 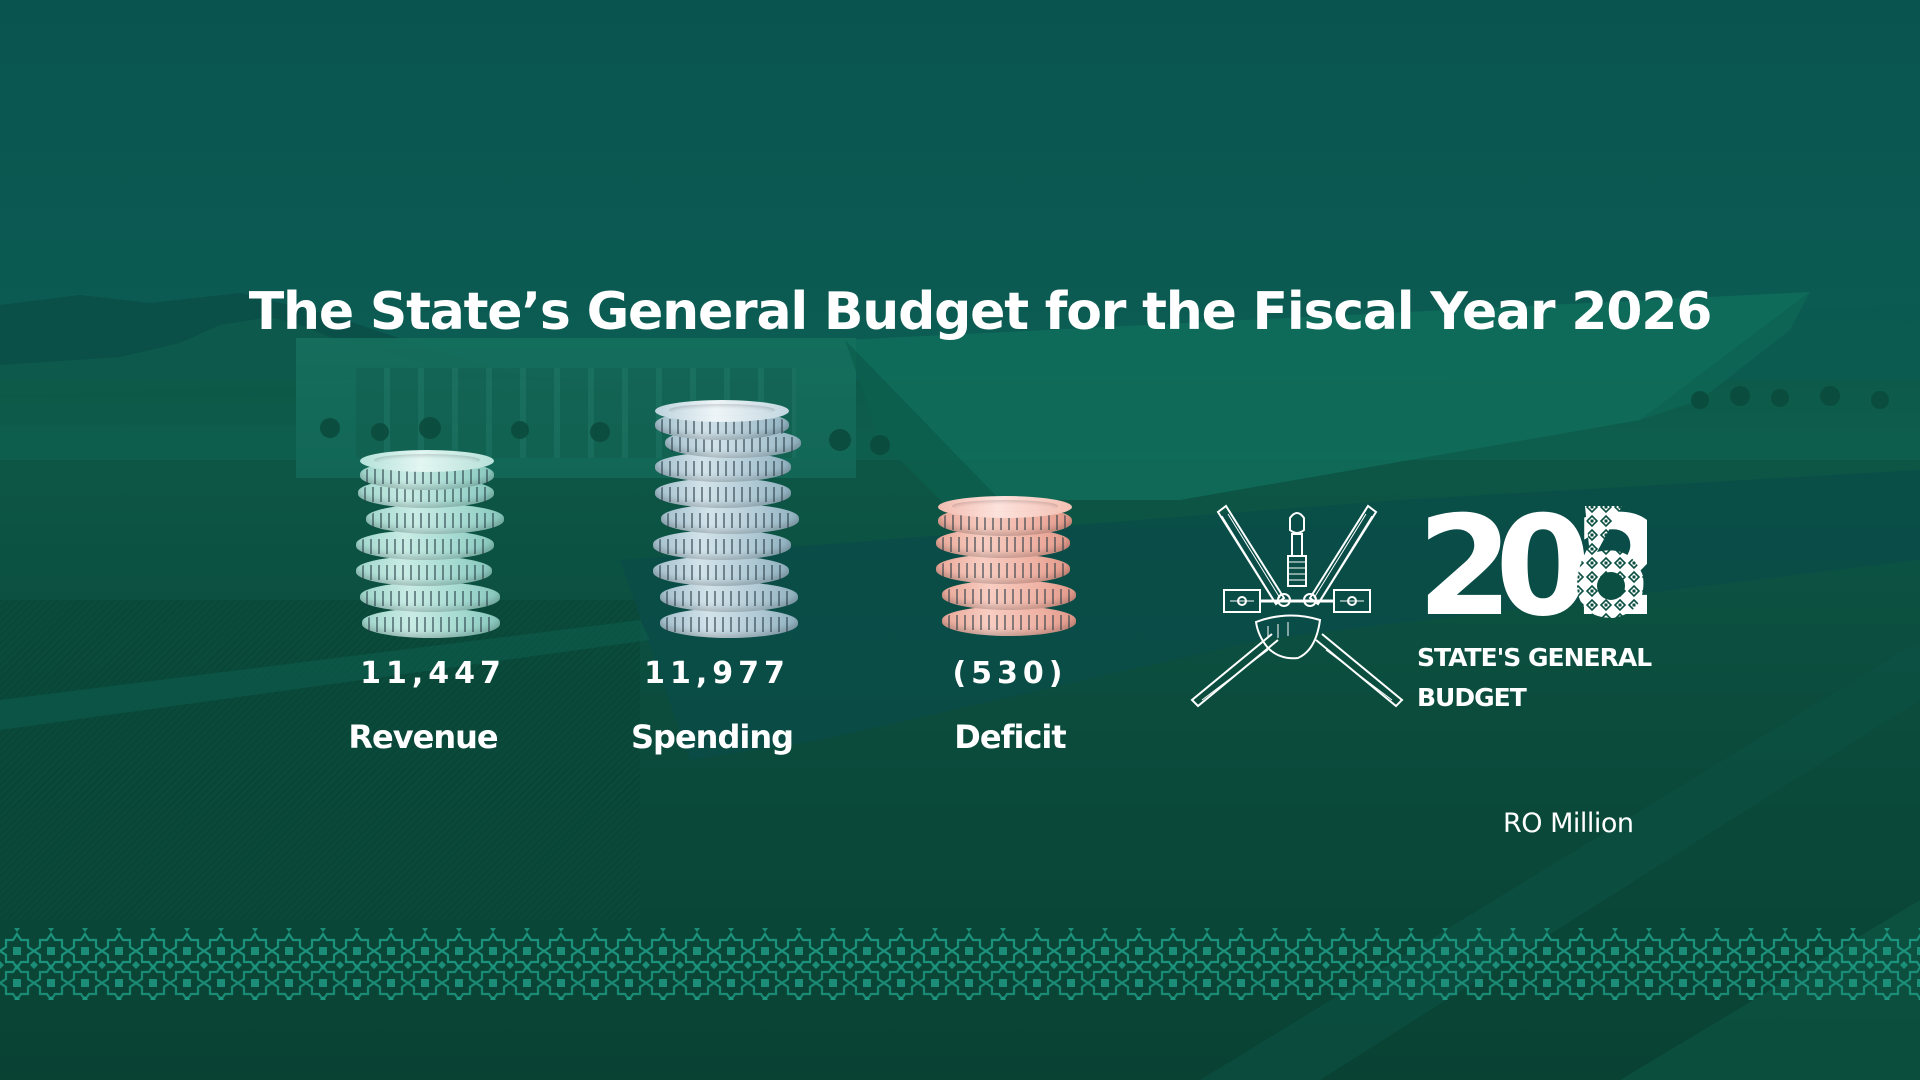 I want to click on coin-stack-spending, so click(x=729, y=520).